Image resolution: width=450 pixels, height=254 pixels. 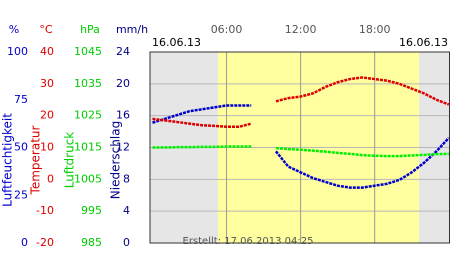 What do you see at coordinates (126, 178) in the screenshot?
I see `y-tick-label: 8` at bounding box center [126, 178].